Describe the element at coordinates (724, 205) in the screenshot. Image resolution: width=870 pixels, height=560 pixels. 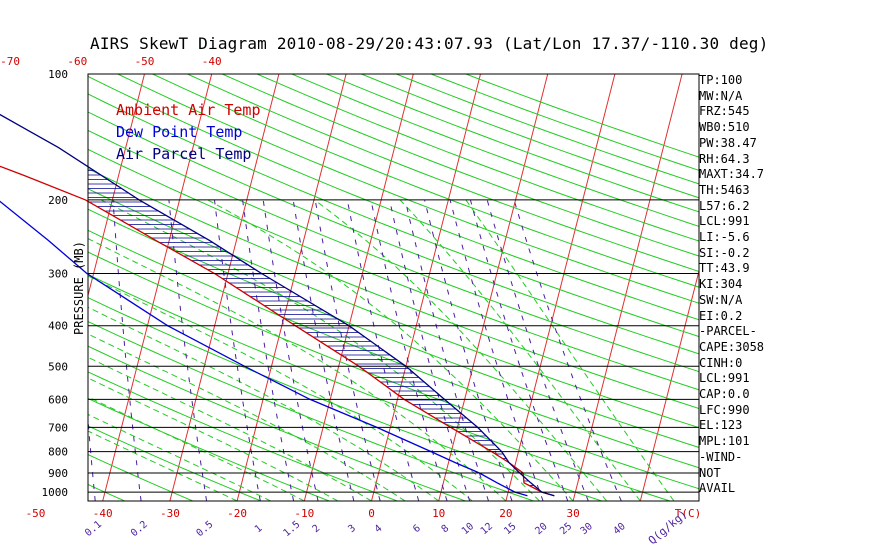
I see `index-8: L57:6.2` at that location.